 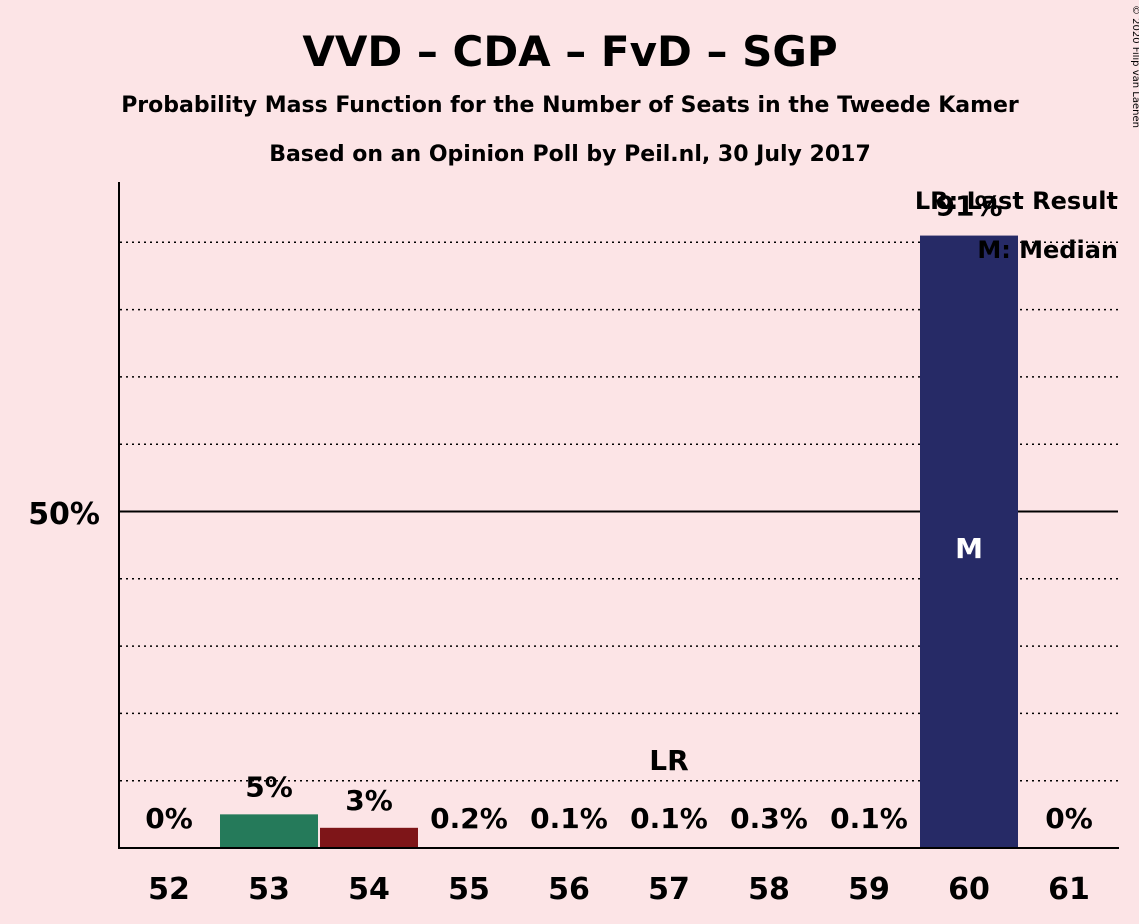 I want to click on data-label-53: 5%, so click(x=269, y=786).